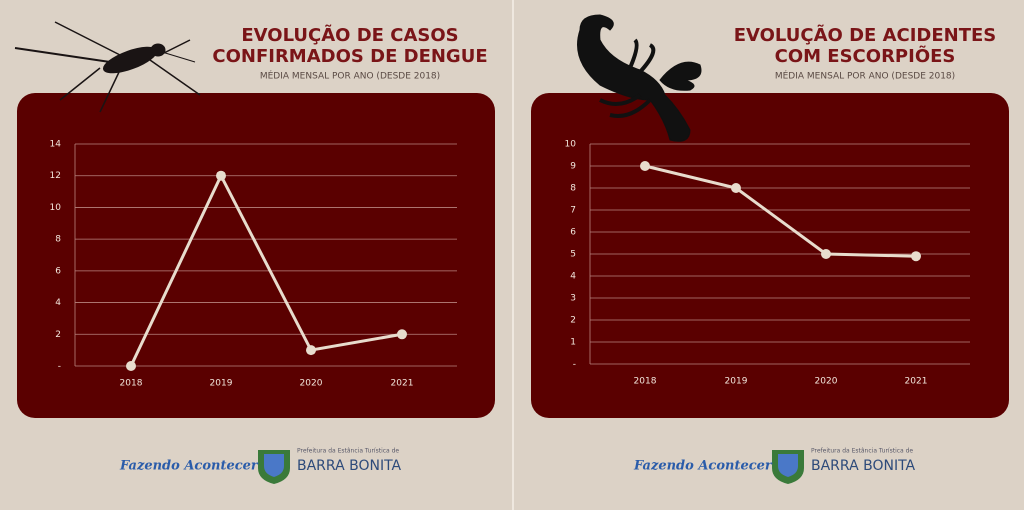 The width and height of the screenshot is (1024, 510). I want to click on scorpion-icon, so click(639, 78).